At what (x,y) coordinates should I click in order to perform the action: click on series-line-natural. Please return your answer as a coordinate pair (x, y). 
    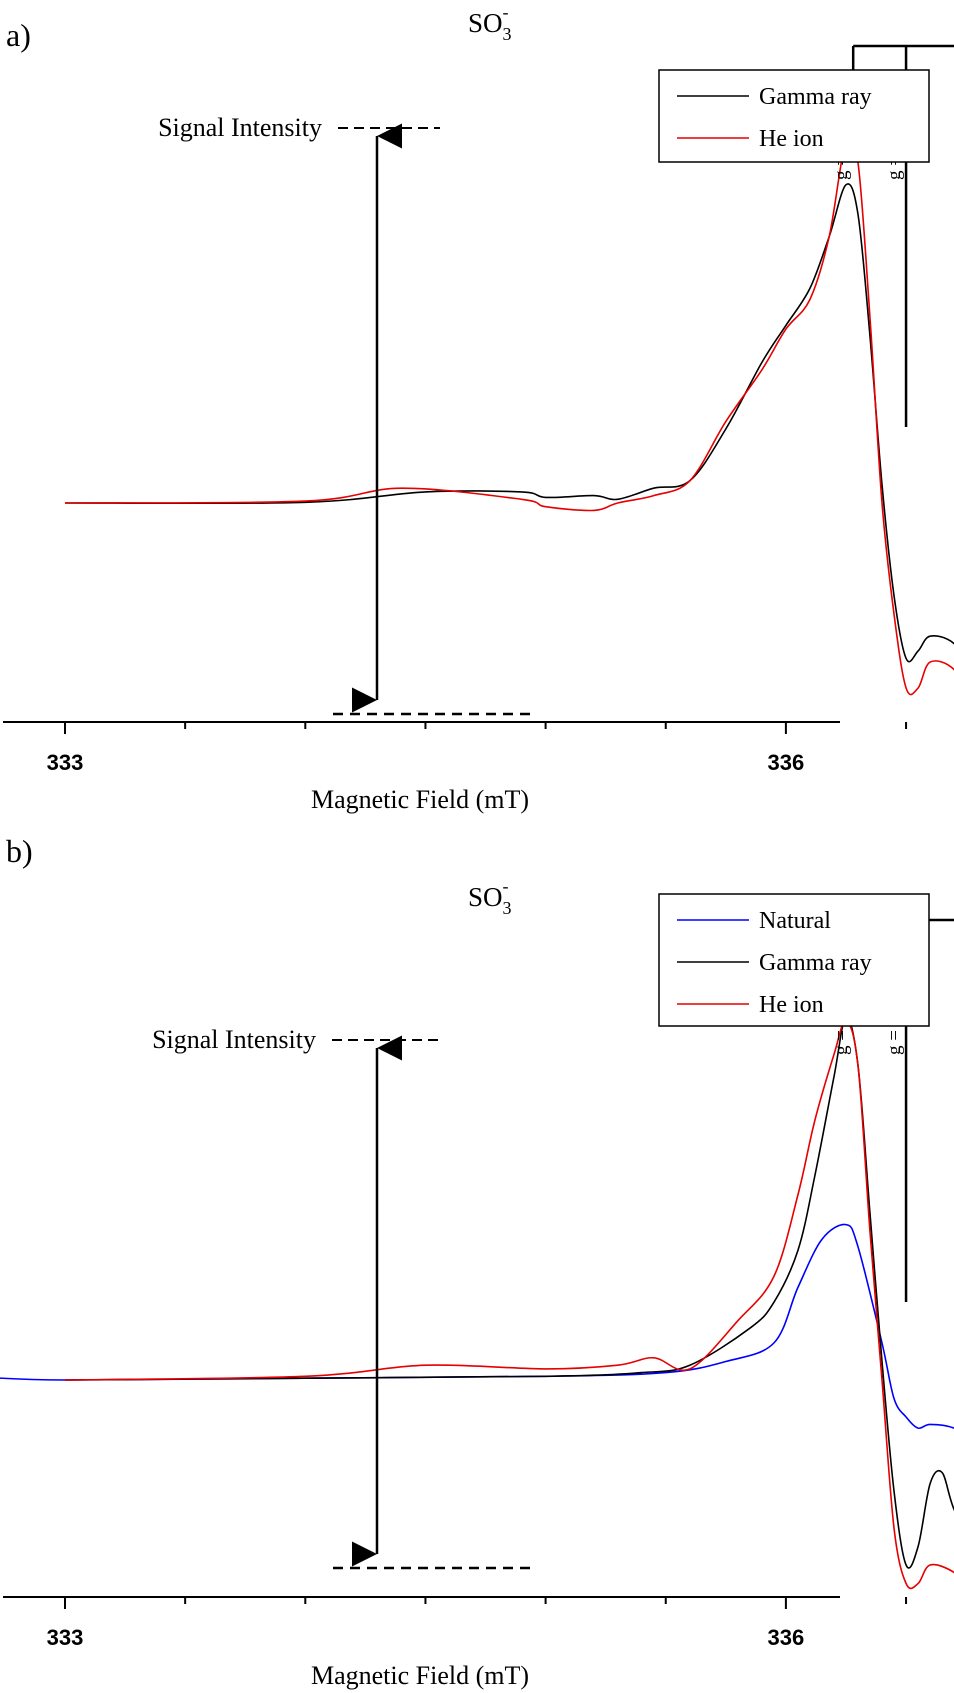
    Looking at the image, I should click on (477, 1326).